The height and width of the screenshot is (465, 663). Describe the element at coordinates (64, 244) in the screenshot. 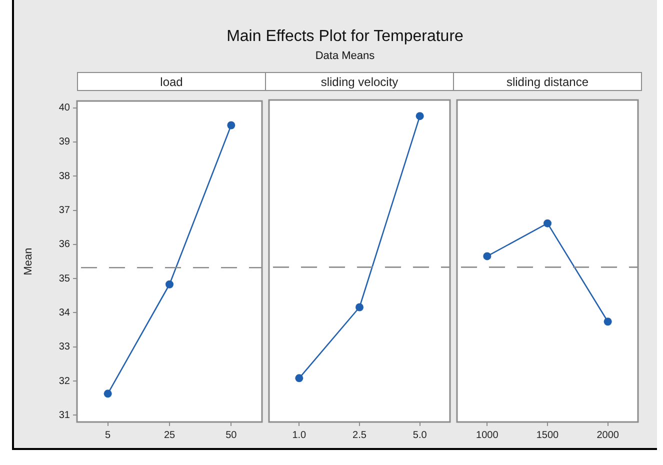

I see `y-tick-label: 36` at that location.